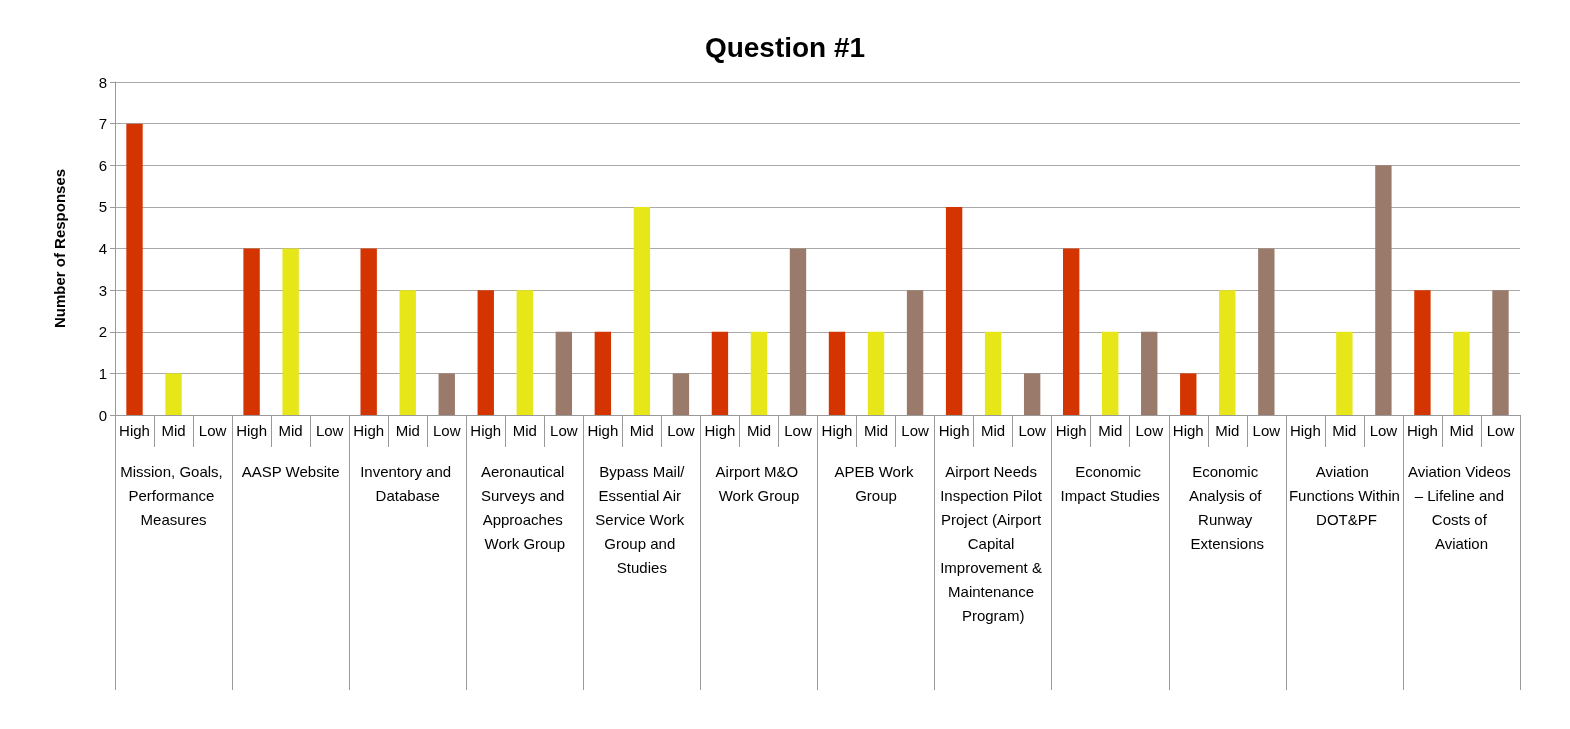  I want to click on x-tick-label: Aviation Videos – Lifeline and Costs of Aviation, so click(1461, 507).